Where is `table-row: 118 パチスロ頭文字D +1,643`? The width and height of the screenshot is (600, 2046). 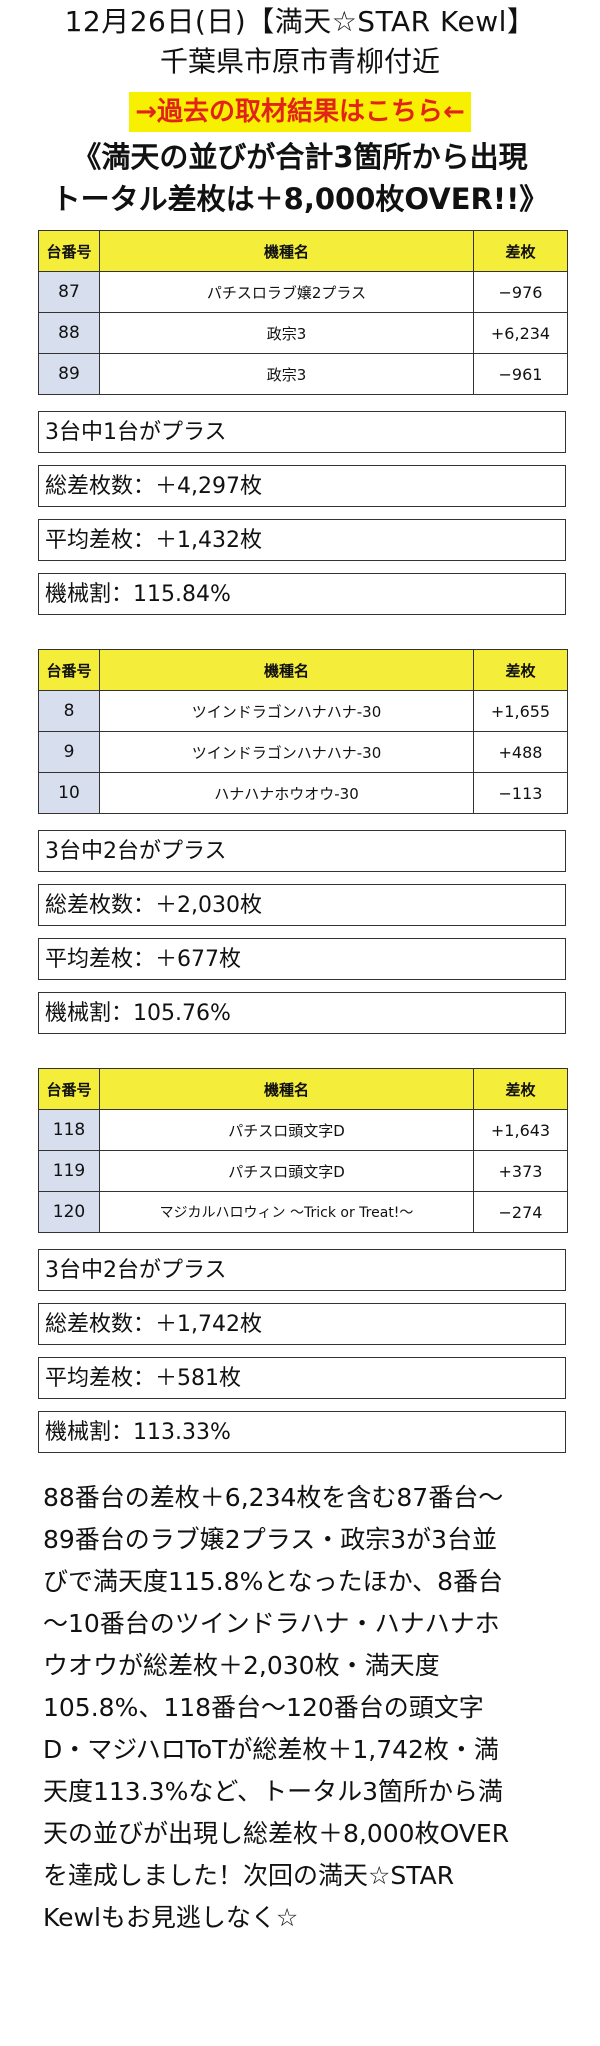
table-row: 118 パチスロ頭文字D +1,643 is located at coordinates (303, 1130).